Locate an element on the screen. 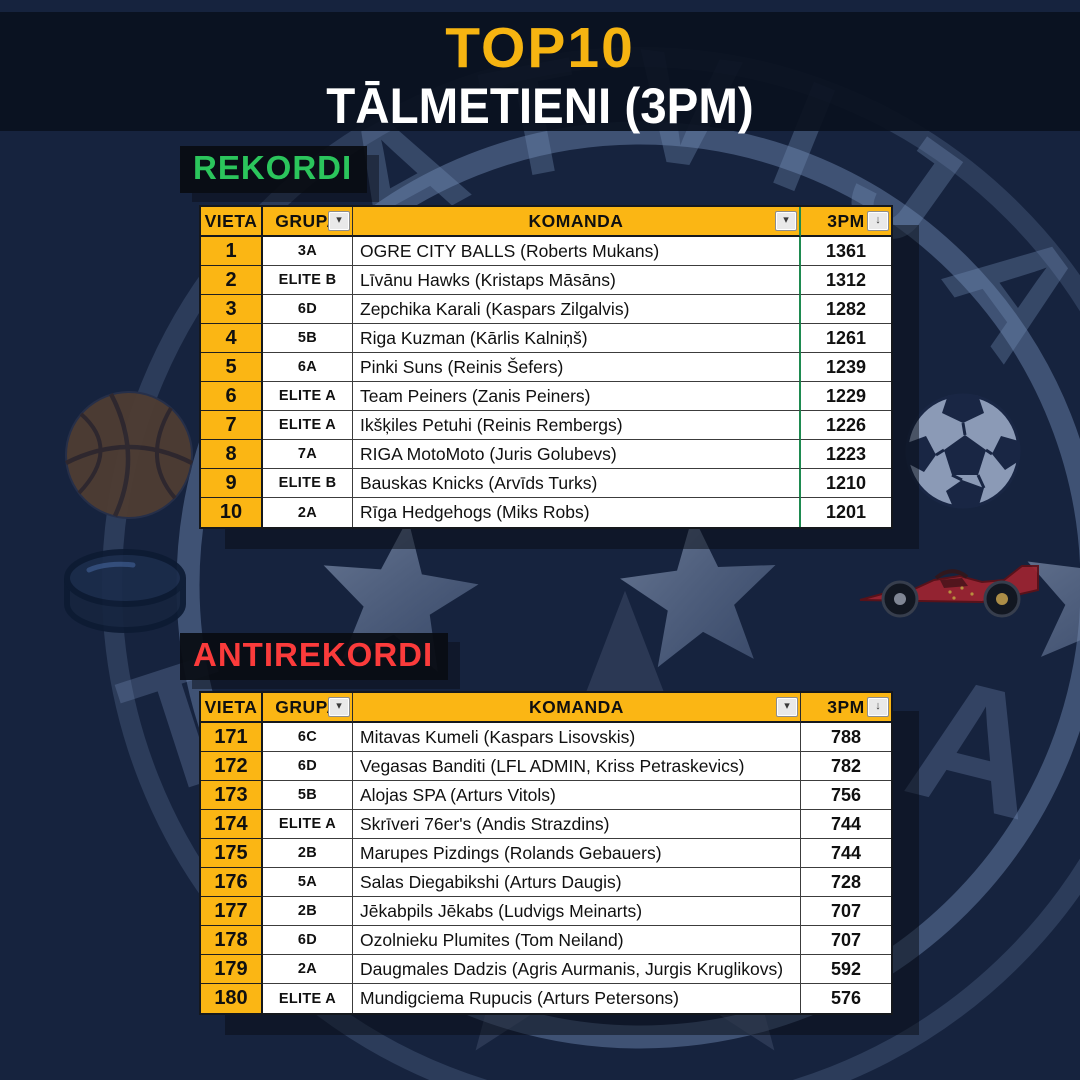  grupa-cell: ELITE A is located at coordinates (308, 998).